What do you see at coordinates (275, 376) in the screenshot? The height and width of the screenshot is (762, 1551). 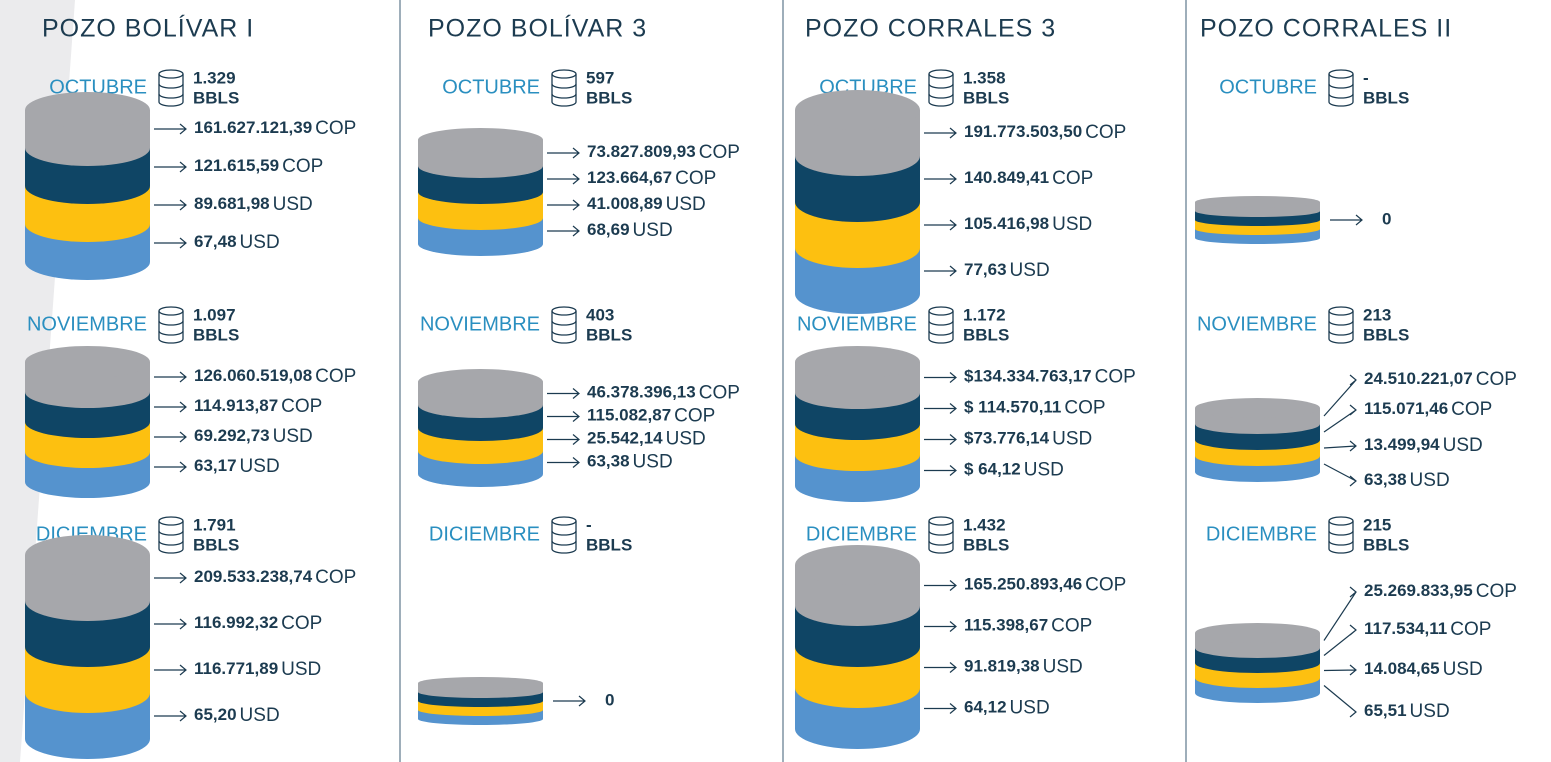 I see `value-label: 126.060.519,08 COP` at bounding box center [275, 376].